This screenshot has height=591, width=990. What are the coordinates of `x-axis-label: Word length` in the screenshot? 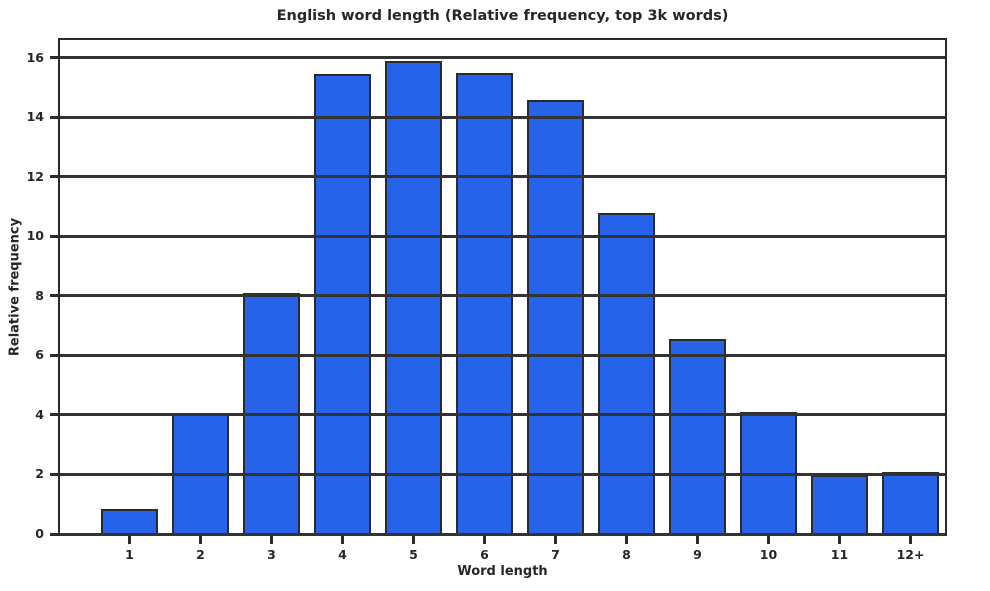 It's located at (502, 571).